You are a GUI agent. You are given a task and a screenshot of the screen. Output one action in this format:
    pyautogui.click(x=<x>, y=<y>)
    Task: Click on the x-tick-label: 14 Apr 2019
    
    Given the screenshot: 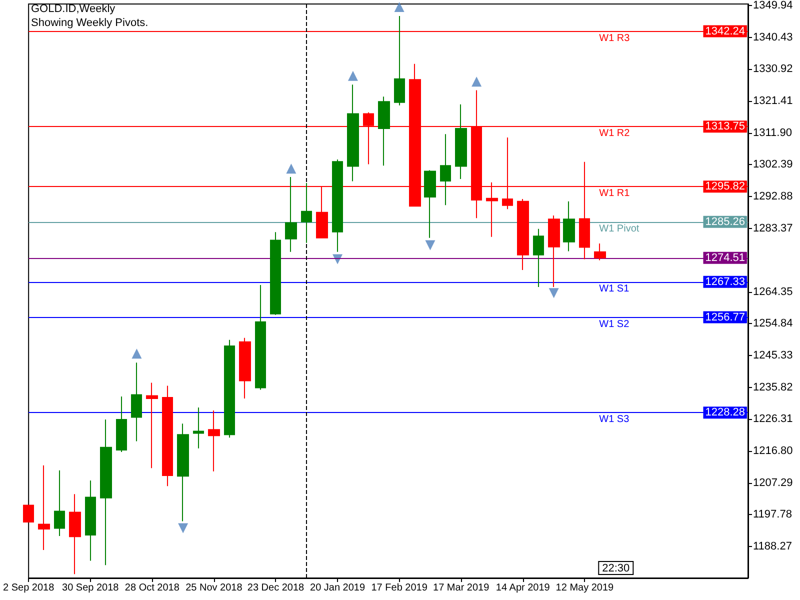 What is the action you would take?
    pyautogui.click(x=523, y=588)
    